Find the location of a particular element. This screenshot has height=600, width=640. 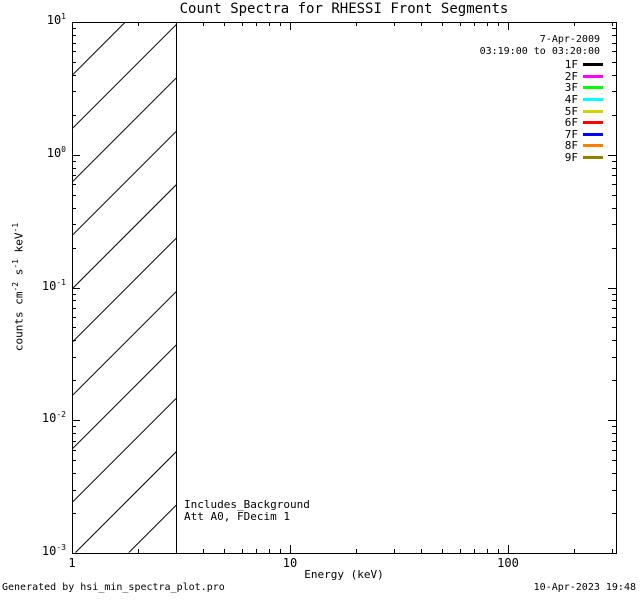

legend-entry: 7F is located at coordinates (583, 134).